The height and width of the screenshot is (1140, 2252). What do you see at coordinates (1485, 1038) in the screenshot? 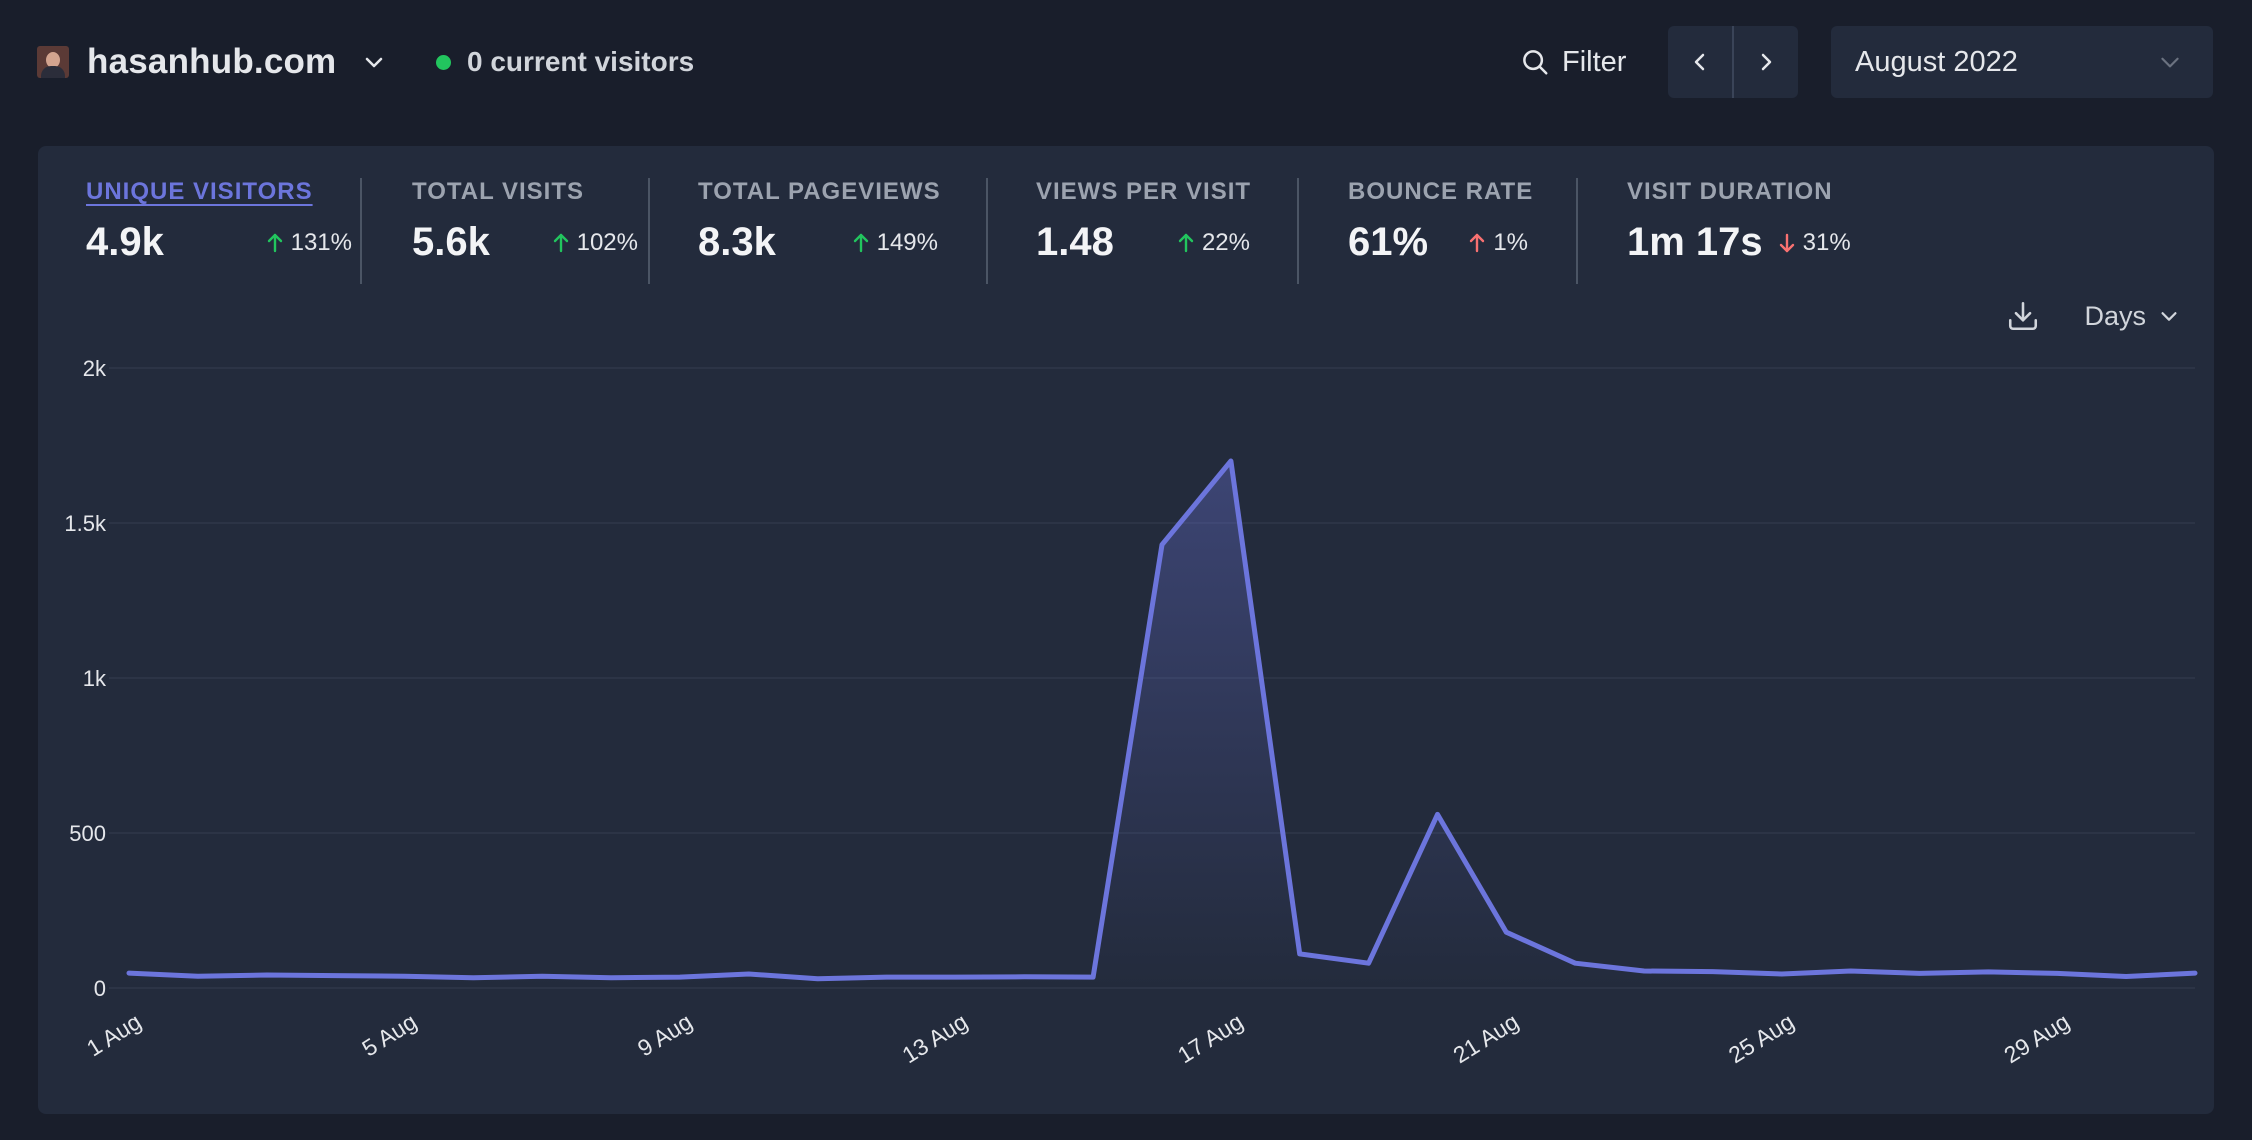
I see `x-tick-label: 21 Aug` at bounding box center [1485, 1038].